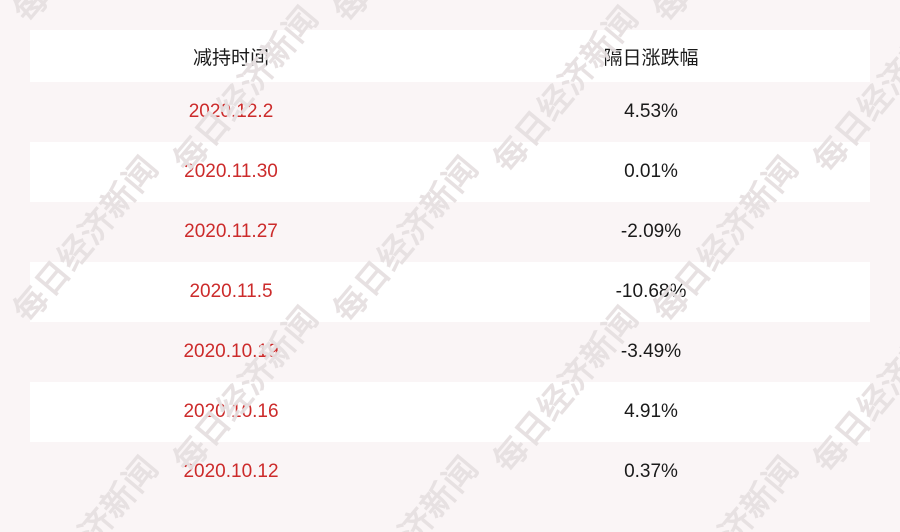  I want to click on cell-date: 2020.11.30, so click(231, 171).